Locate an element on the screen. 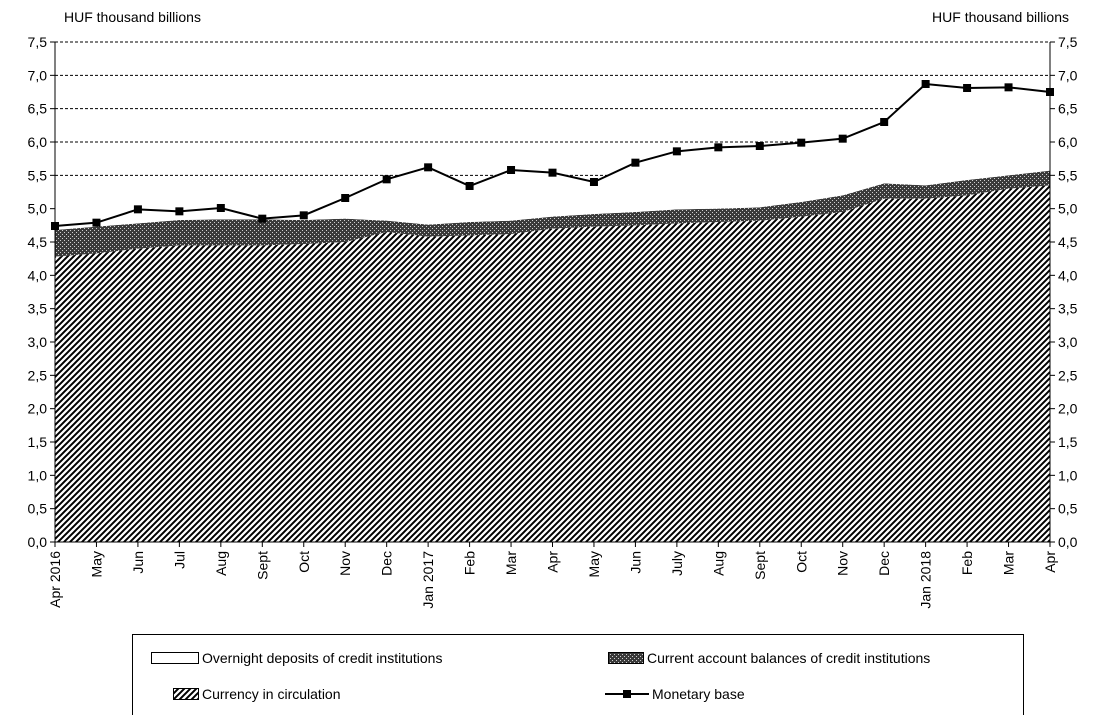  legend-item-currency: Currency in circulation is located at coordinates (257, 694).